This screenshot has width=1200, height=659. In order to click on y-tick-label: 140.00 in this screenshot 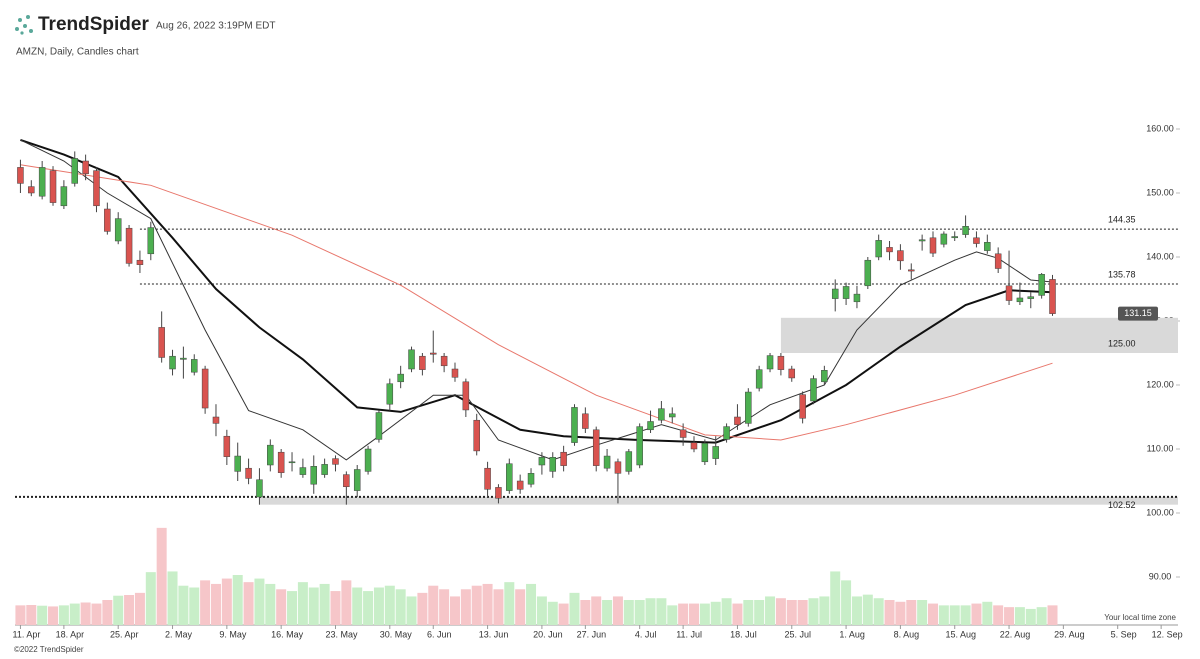, I will do `click(1160, 256)`.